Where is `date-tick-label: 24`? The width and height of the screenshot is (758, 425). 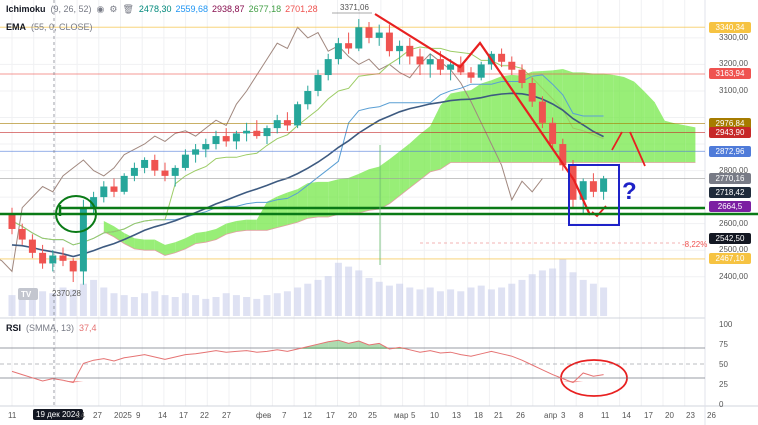 date-tick-label: 24 is located at coordinates (80, 415).